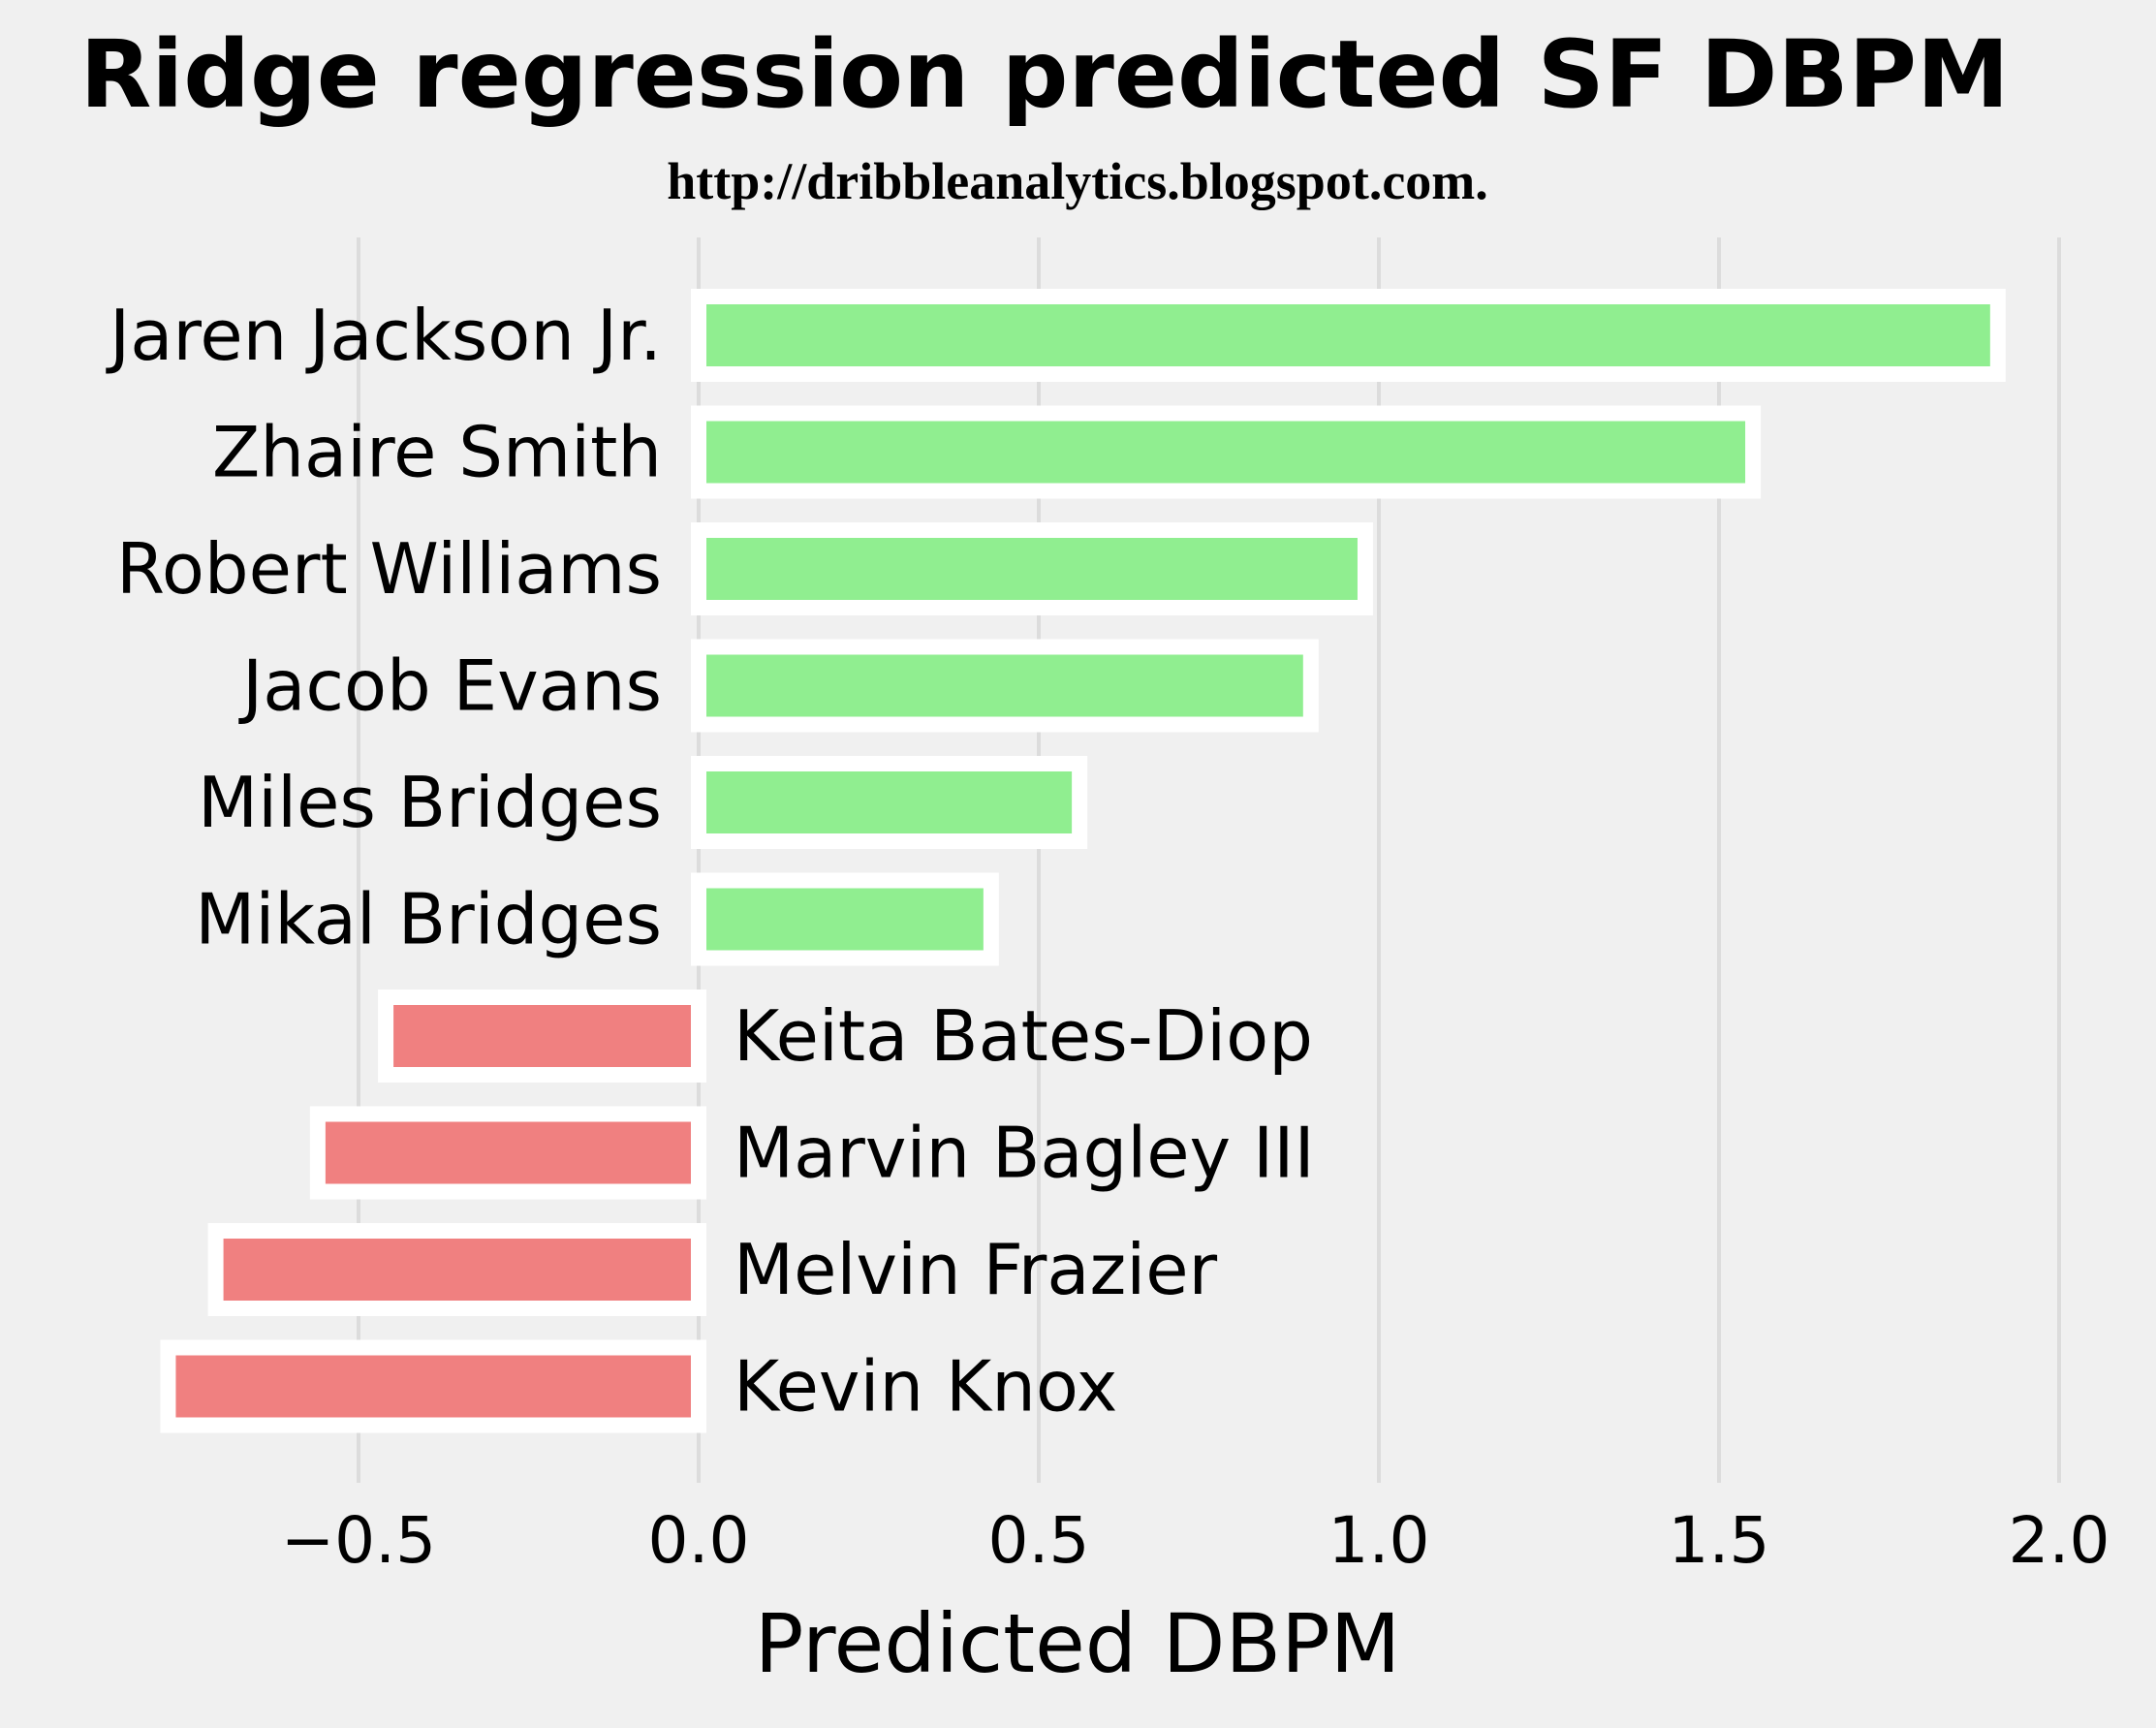 The height and width of the screenshot is (1728, 2156). What do you see at coordinates (699, 1540) in the screenshot?
I see `x-tick-label: 0.0` at bounding box center [699, 1540].